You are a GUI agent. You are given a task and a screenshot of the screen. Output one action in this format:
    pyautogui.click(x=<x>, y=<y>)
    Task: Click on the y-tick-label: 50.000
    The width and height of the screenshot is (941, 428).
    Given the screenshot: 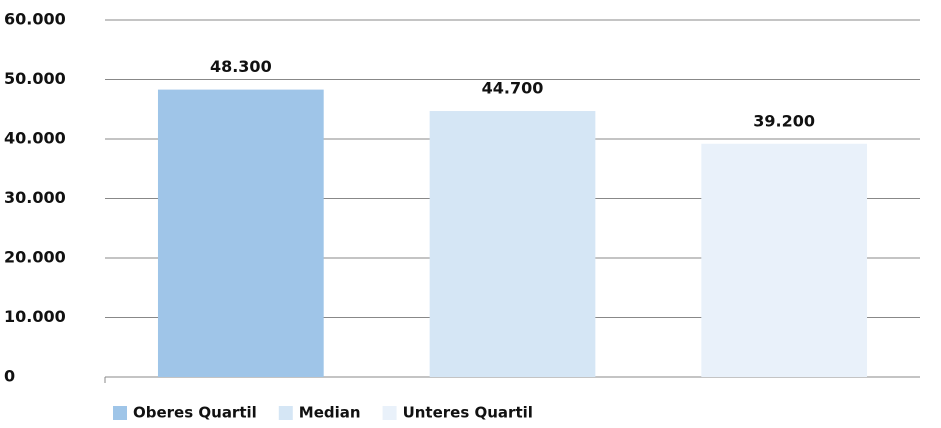 What is the action you would take?
    pyautogui.click(x=35, y=78)
    